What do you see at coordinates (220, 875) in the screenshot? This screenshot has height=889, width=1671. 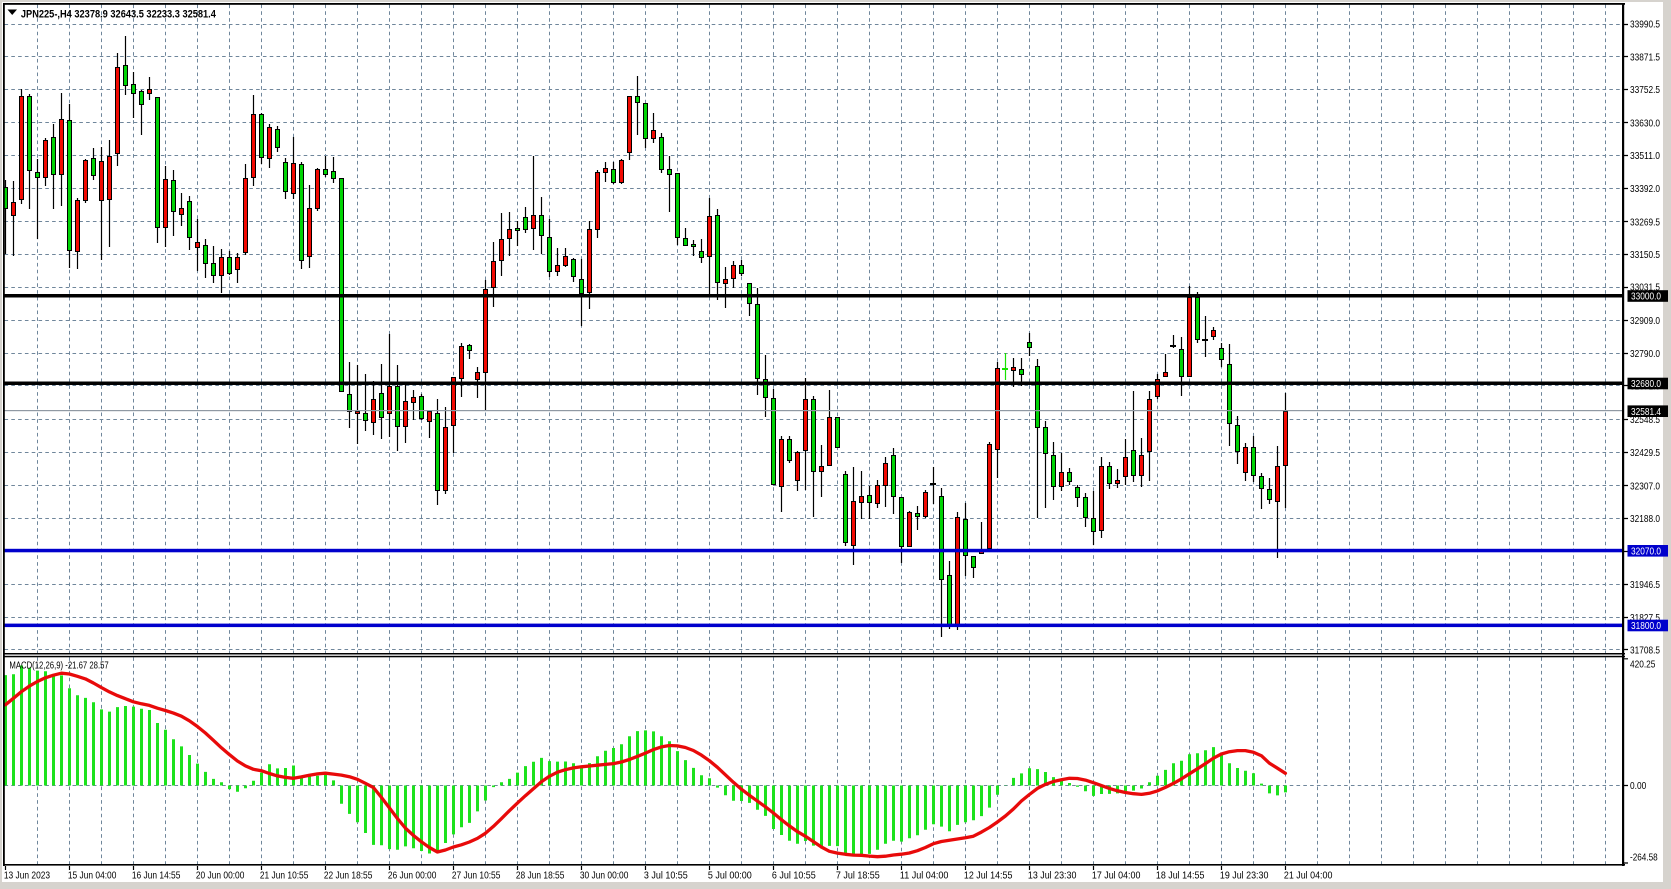 I see `svg-text: 20 Jun 00:00` at bounding box center [220, 875].